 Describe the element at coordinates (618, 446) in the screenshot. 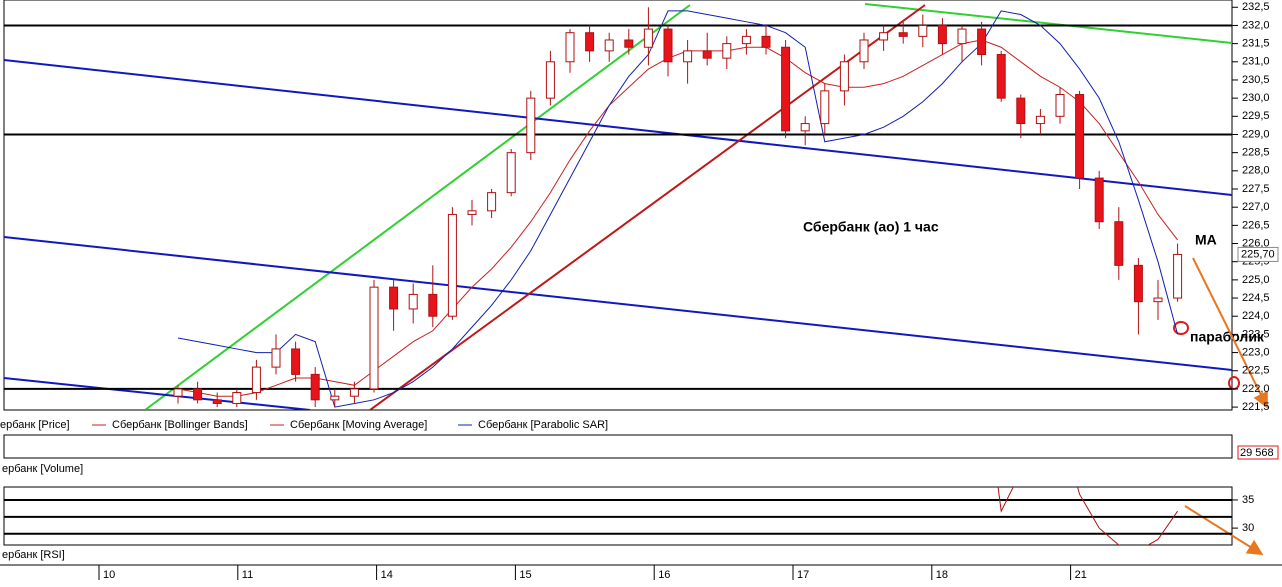

I see `volume-panel` at that location.